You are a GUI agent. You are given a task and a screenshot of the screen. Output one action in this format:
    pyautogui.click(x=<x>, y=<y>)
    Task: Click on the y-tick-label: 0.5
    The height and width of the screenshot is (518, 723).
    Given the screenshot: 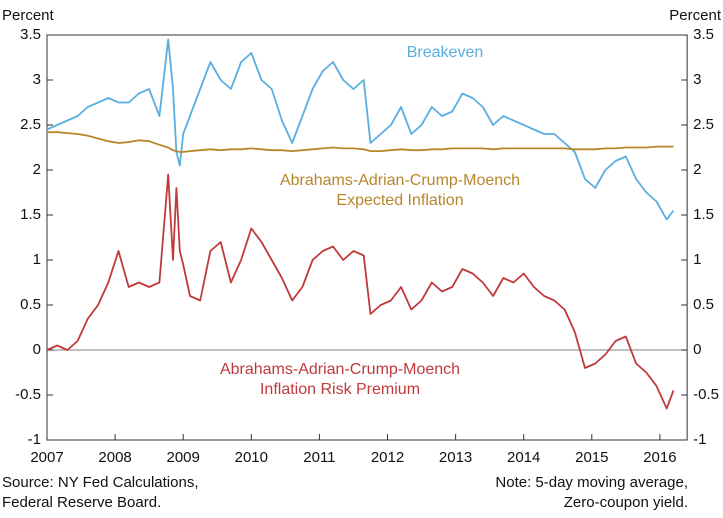 What is the action you would take?
    pyautogui.click(x=30, y=304)
    